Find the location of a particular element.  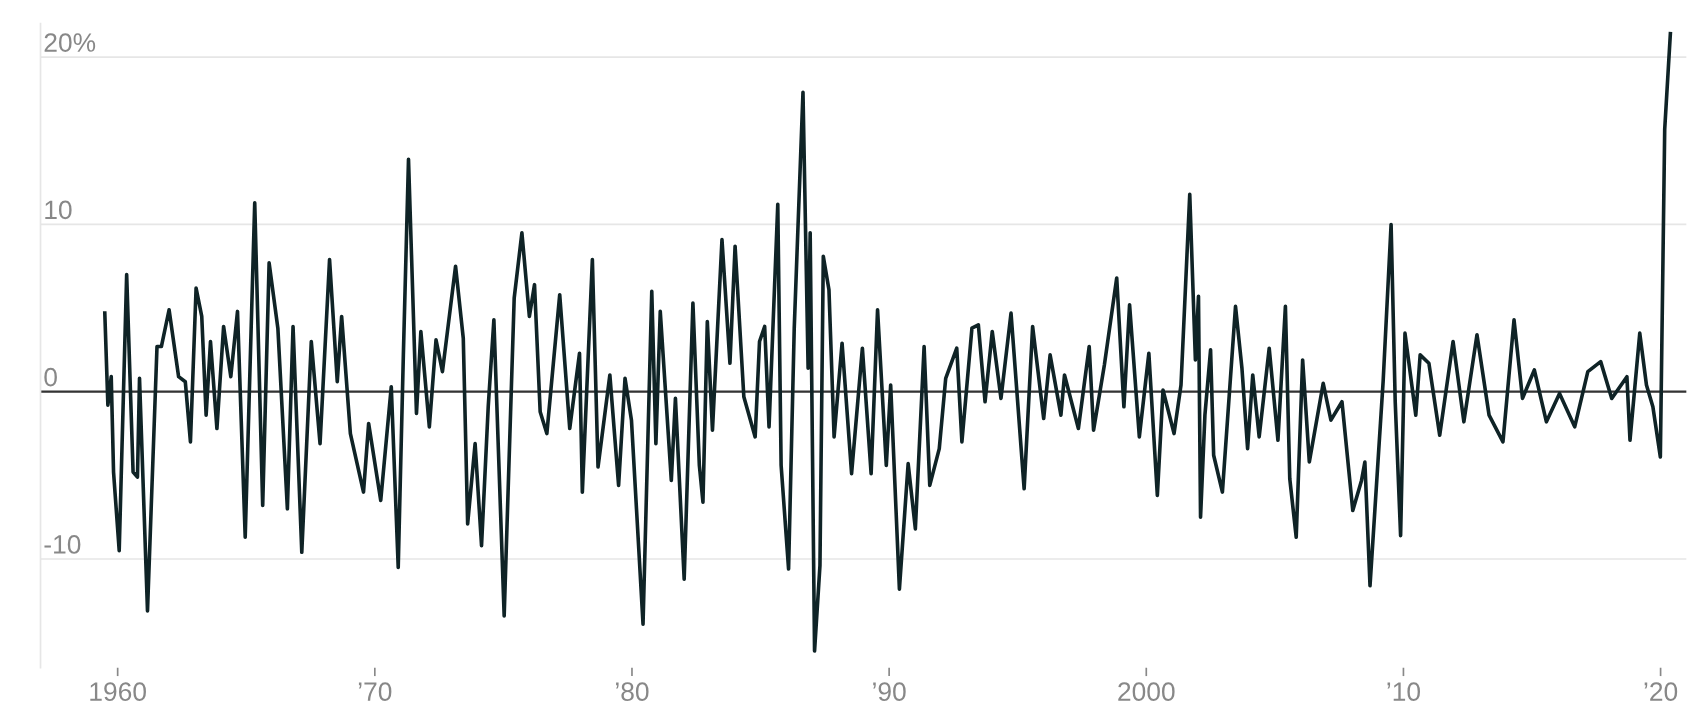

y-tick-label: 10 is located at coordinates (58, 210).